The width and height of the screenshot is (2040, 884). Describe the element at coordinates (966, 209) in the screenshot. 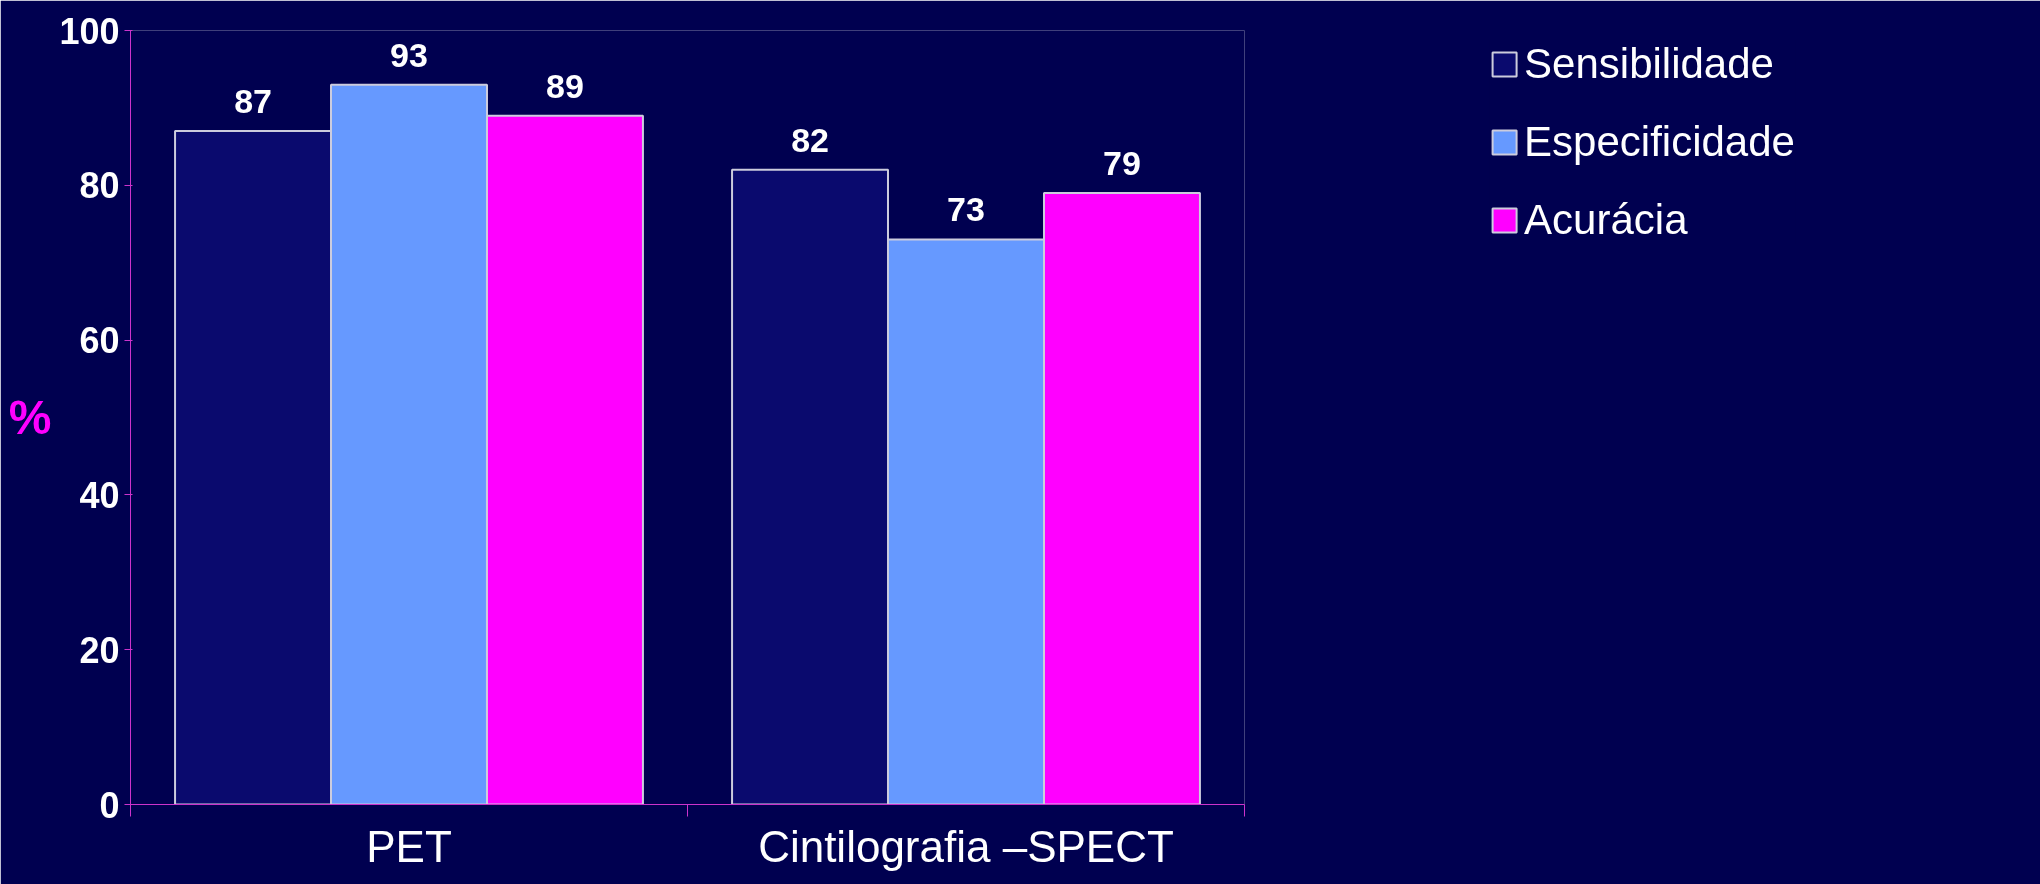

I see `data-label: 73` at that location.